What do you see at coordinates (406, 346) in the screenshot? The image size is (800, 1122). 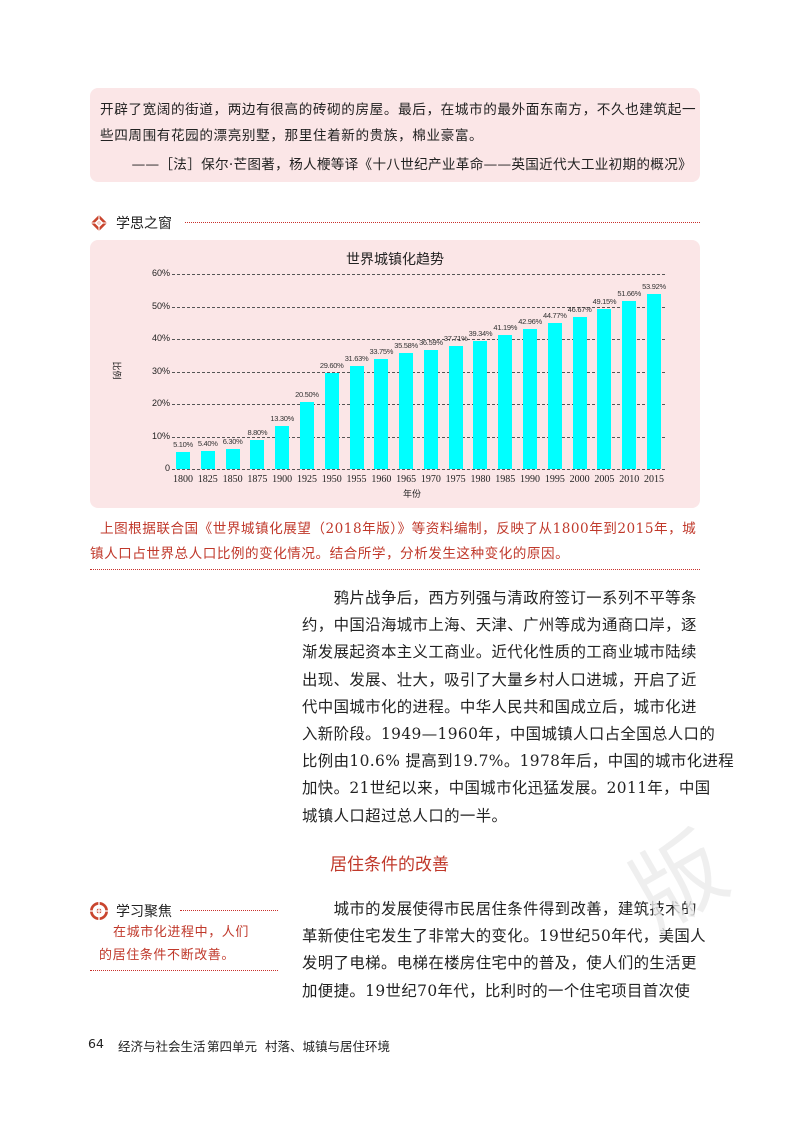 I see `bar-value-label: 35.58%` at bounding box center [406, 346].